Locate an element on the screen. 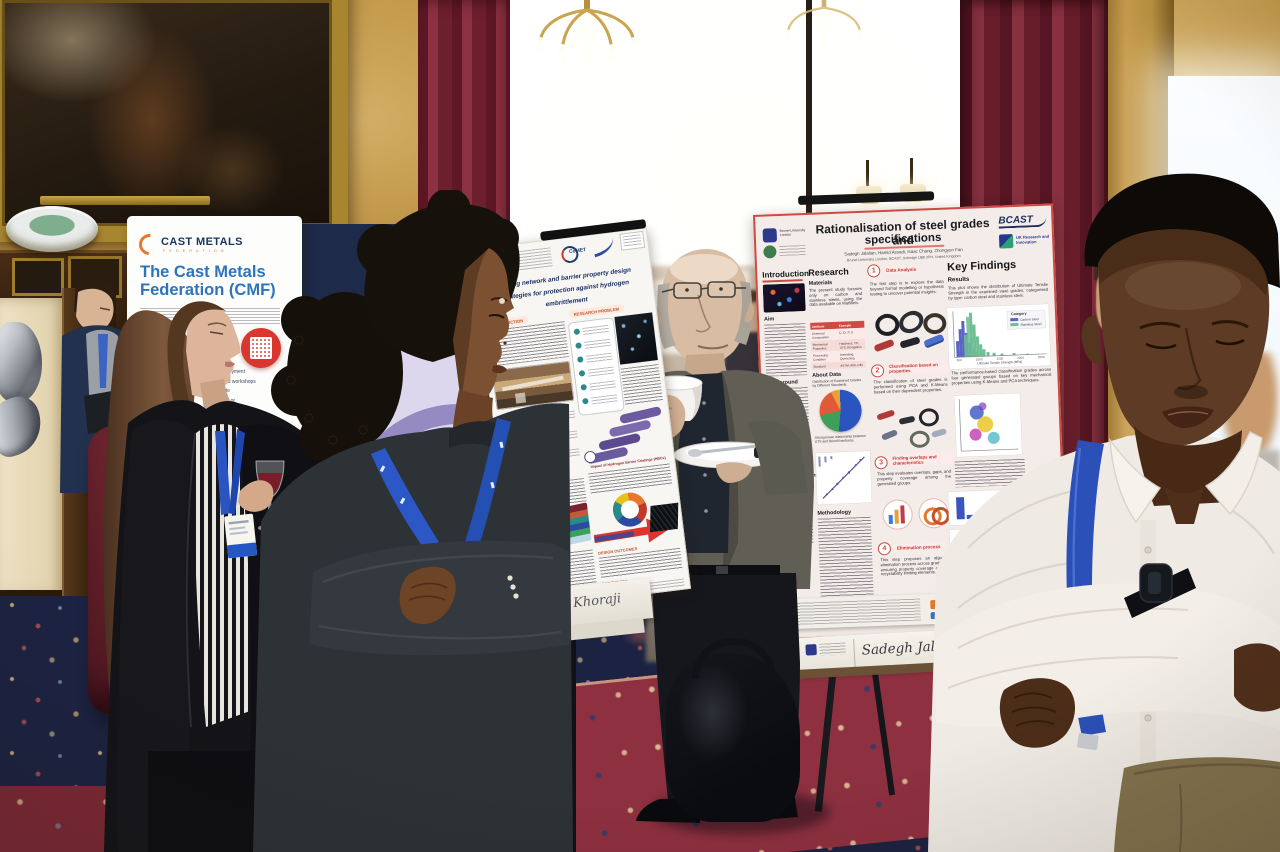 This screenshot has width=1280, height=852. cmf-crescent-icon is located at coordinates (149, 244).